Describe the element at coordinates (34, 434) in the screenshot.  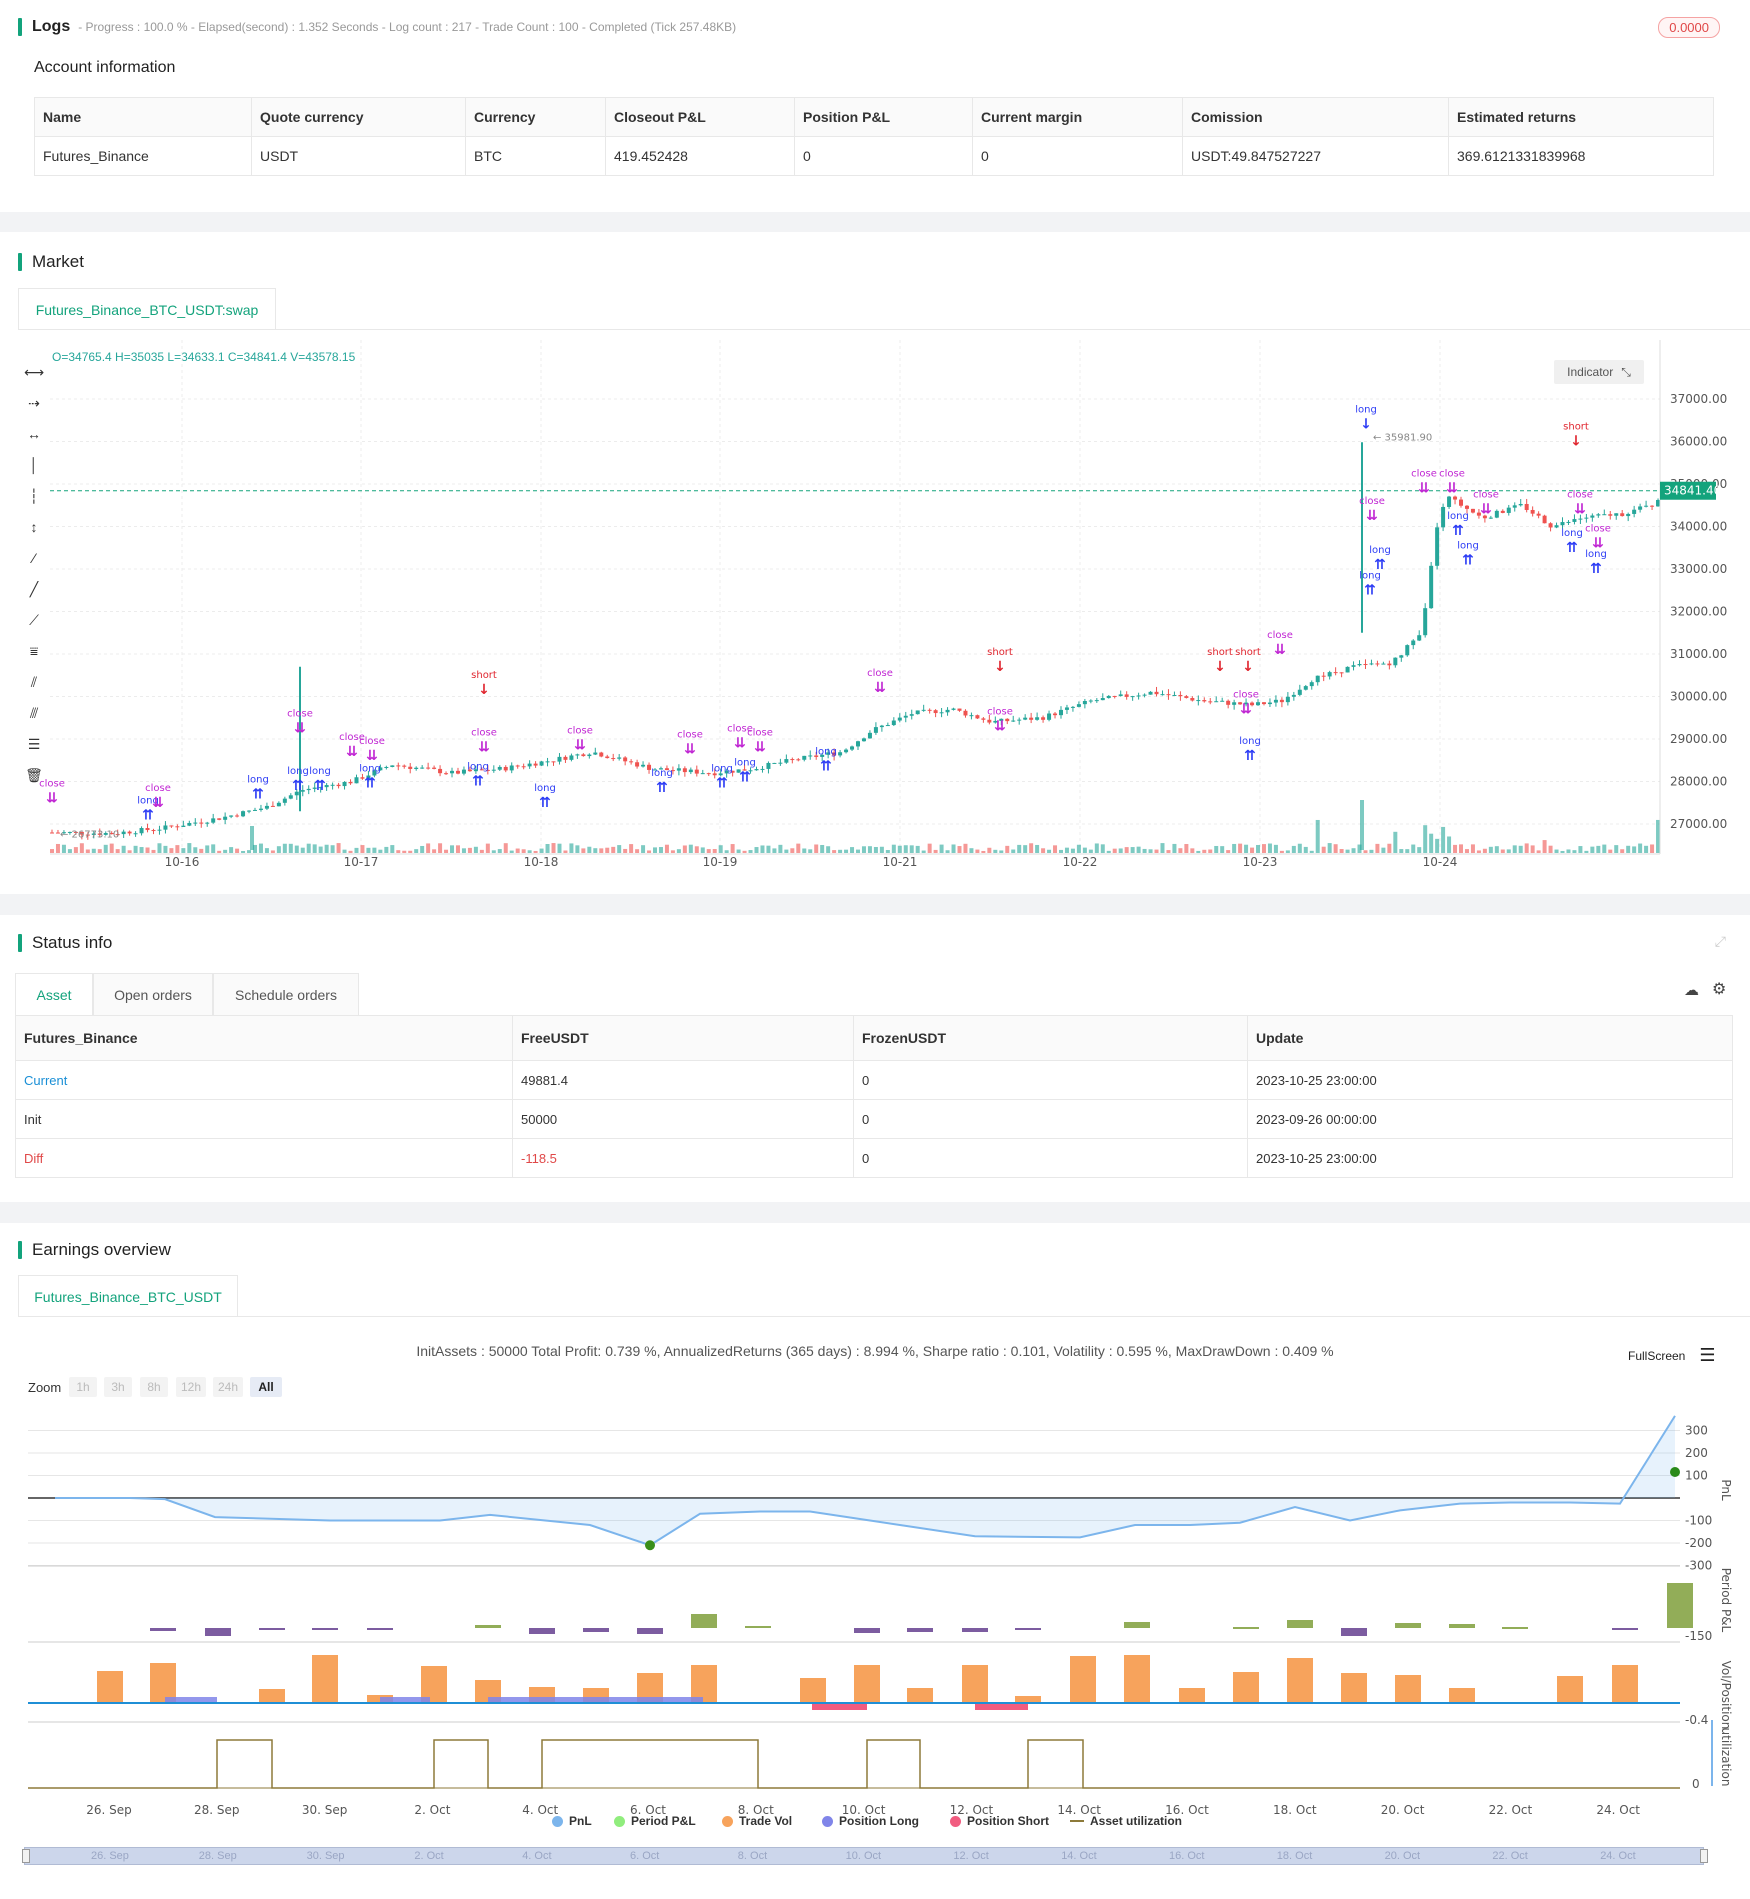
I see `extended-line-icon: ↔` at that location.